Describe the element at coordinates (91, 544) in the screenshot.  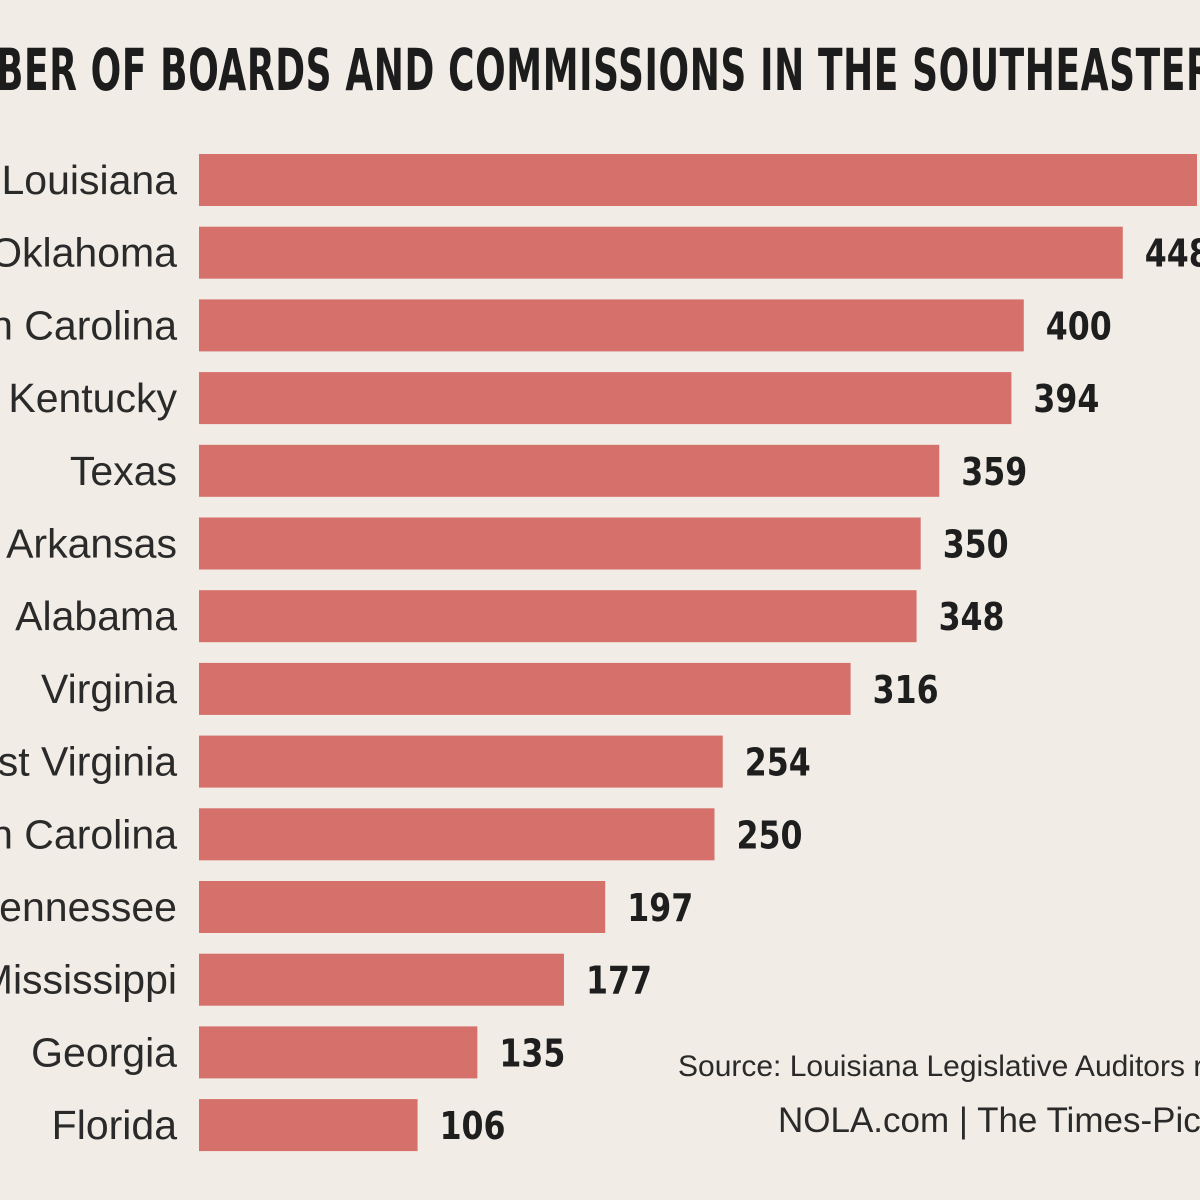
I see `category-label: Arkansas` at that location.